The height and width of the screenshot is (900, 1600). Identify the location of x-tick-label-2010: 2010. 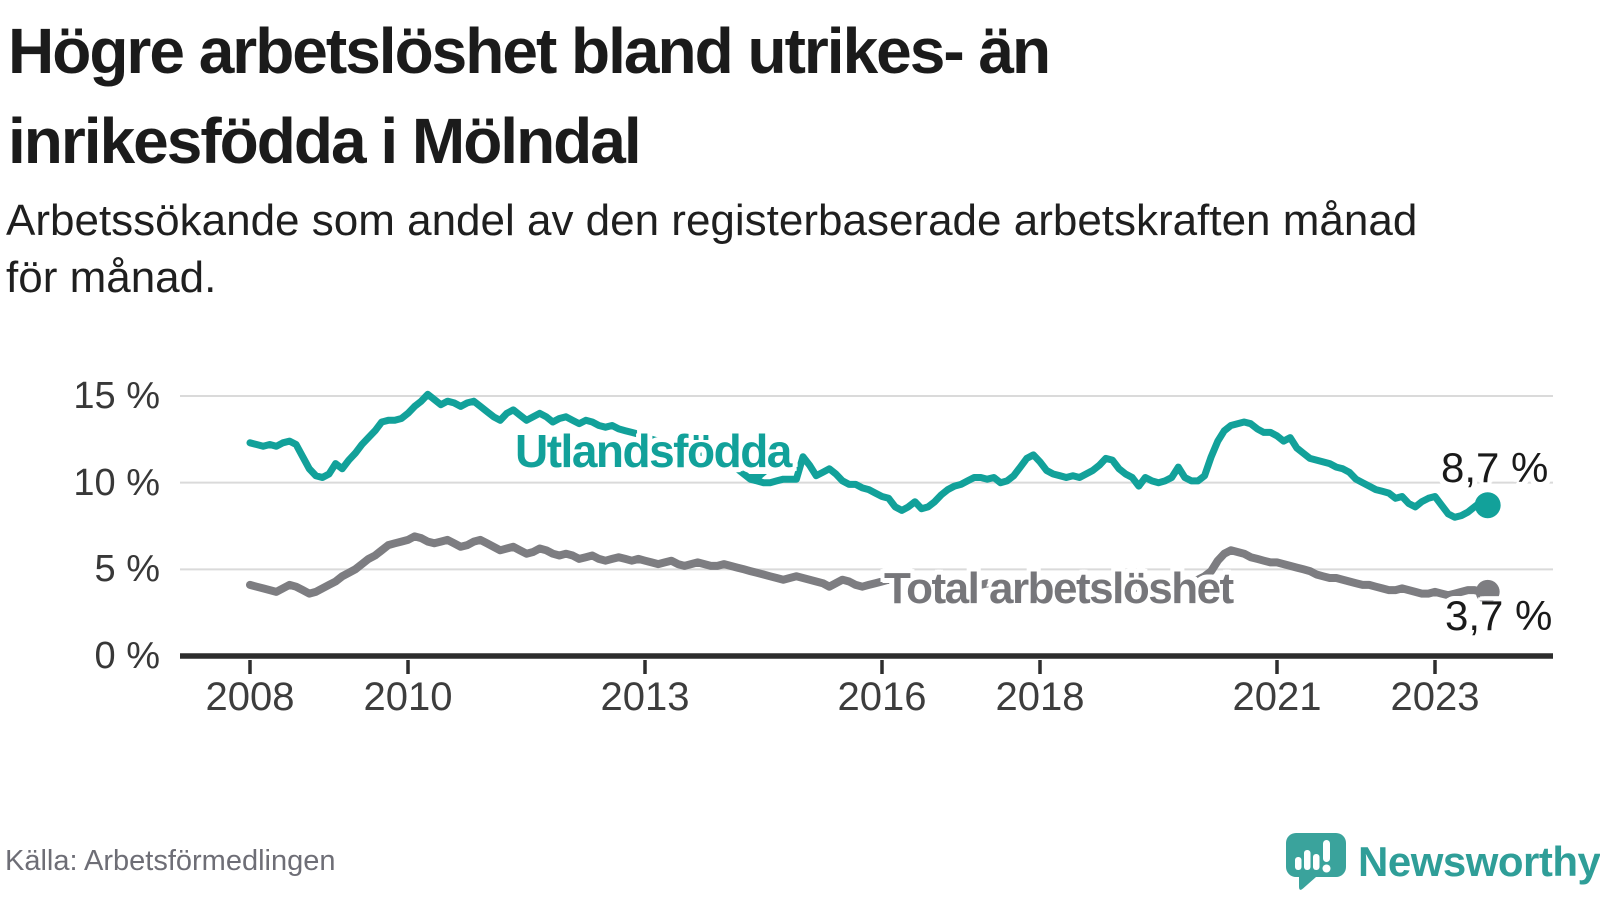
(408, 697).